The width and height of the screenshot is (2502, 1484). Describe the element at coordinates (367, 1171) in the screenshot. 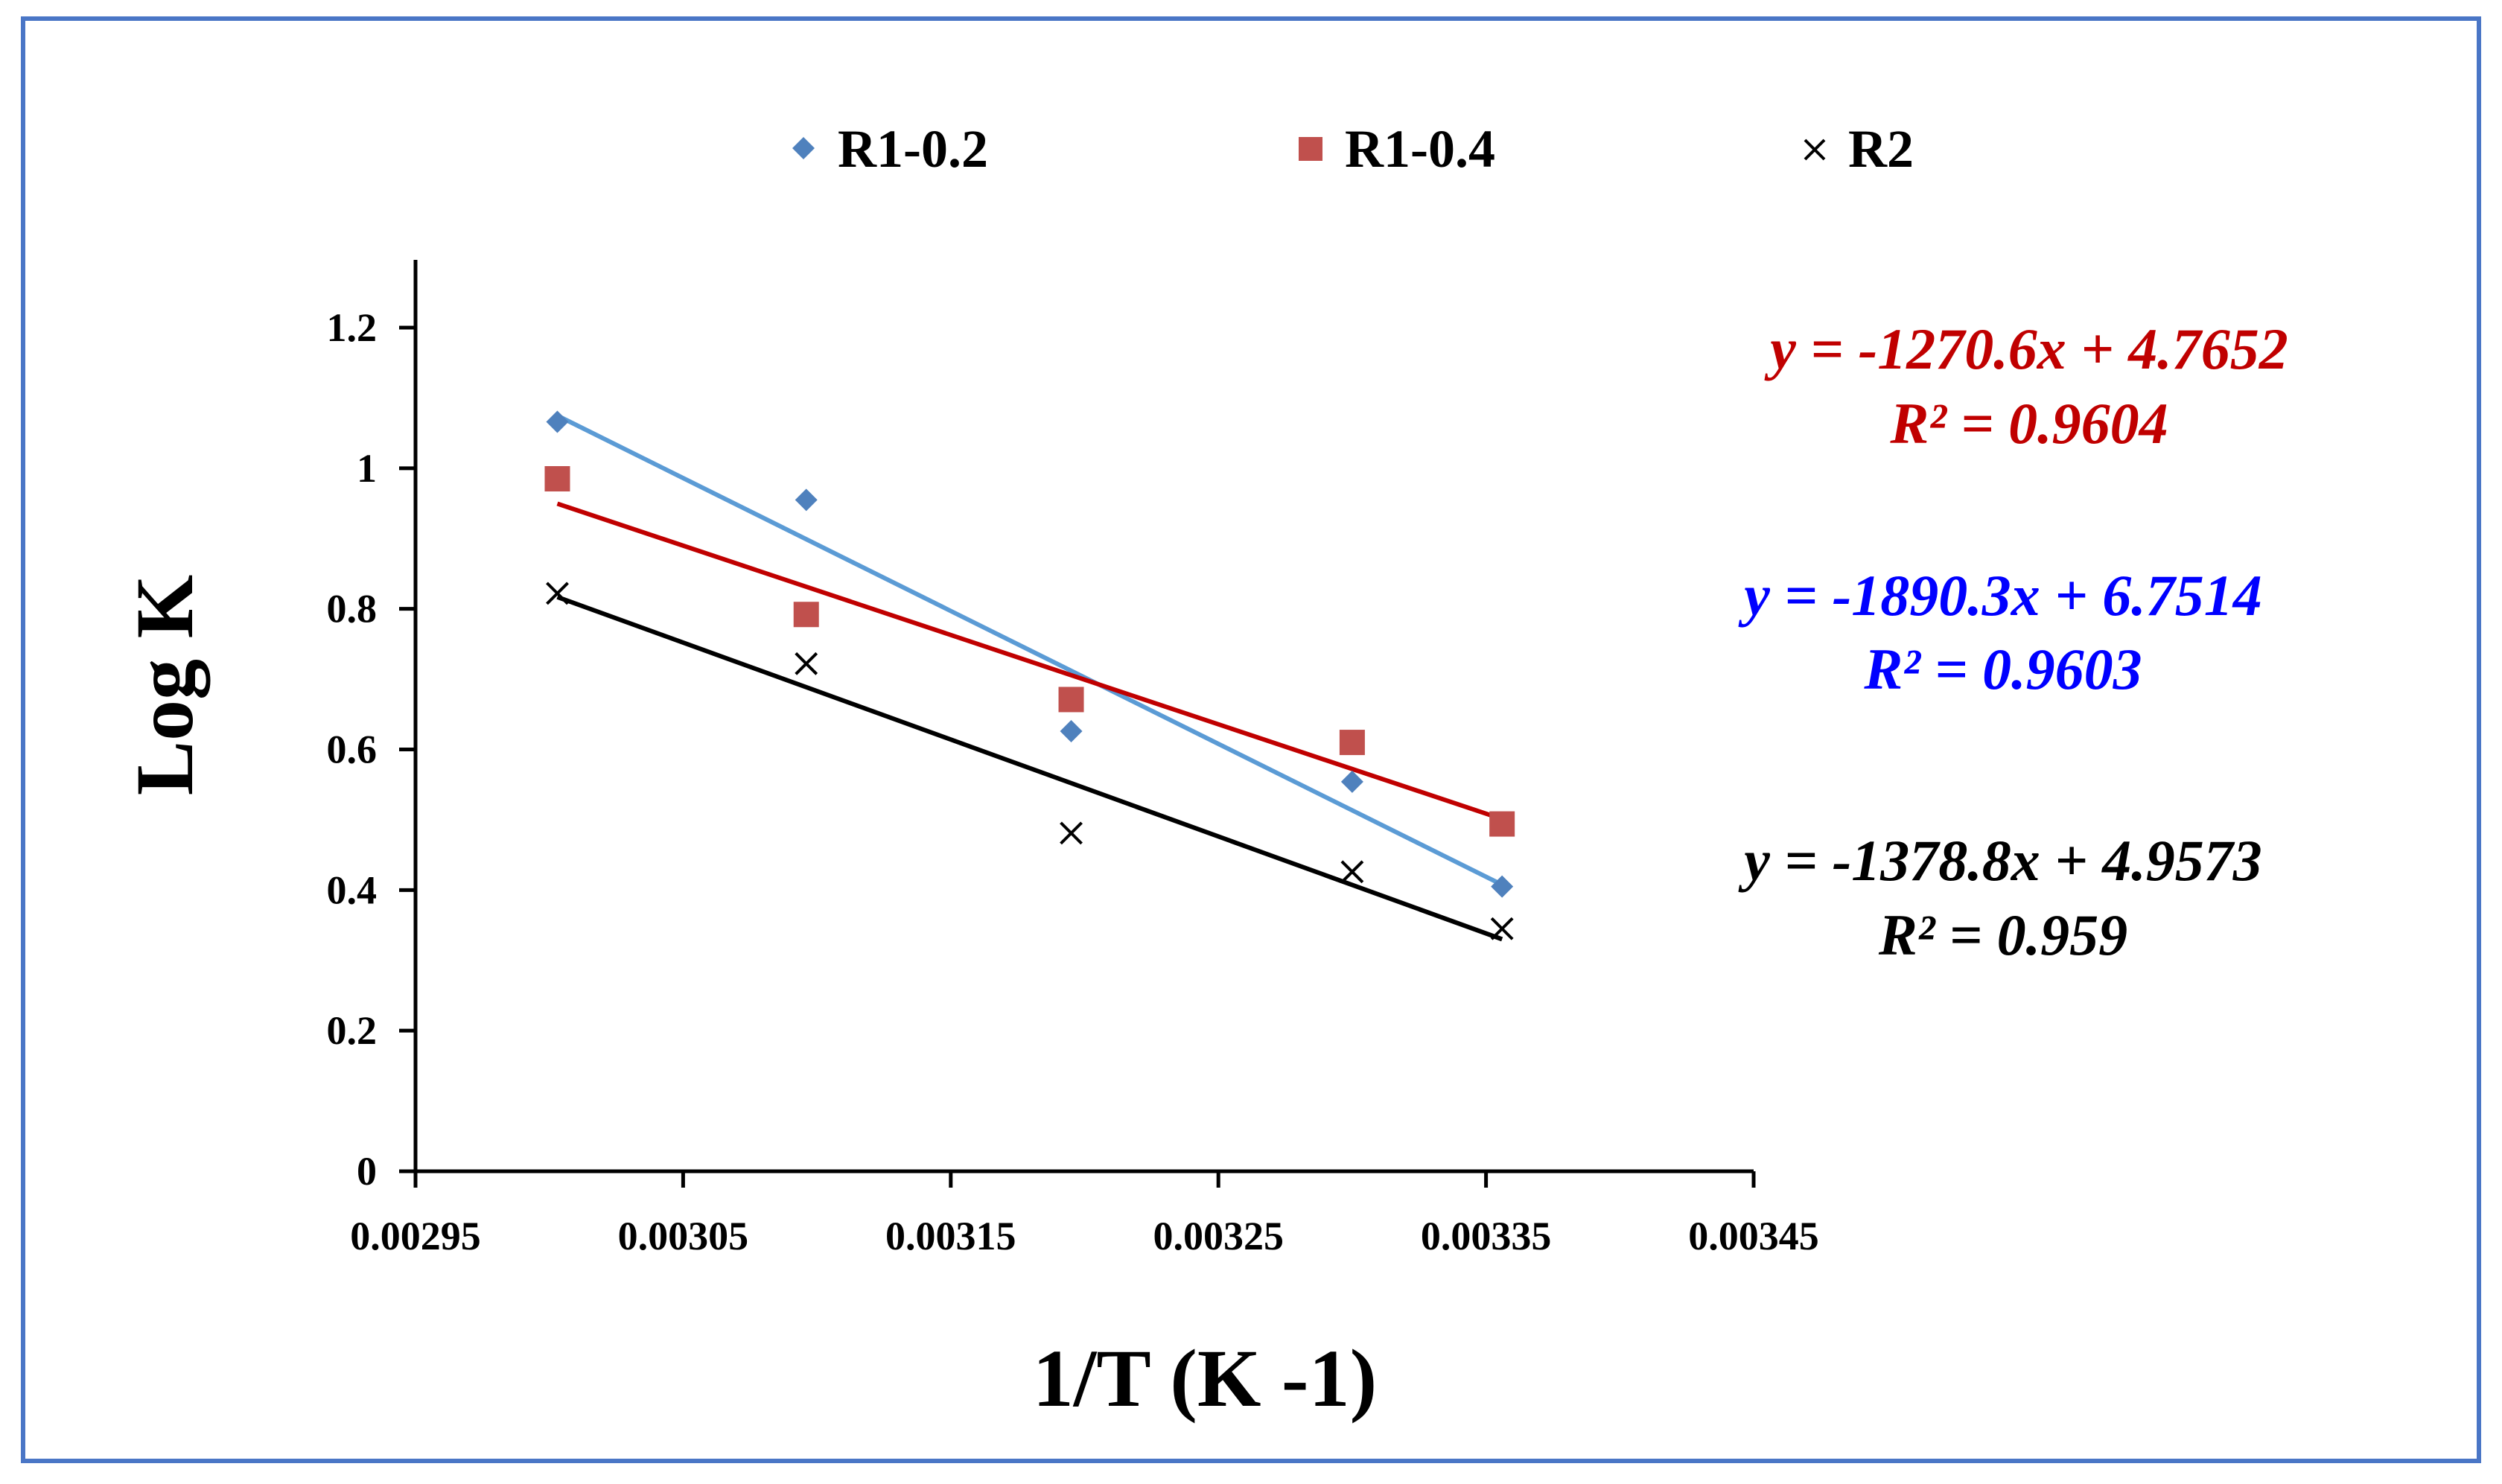

I see `y-tick-label: 0` at that location.